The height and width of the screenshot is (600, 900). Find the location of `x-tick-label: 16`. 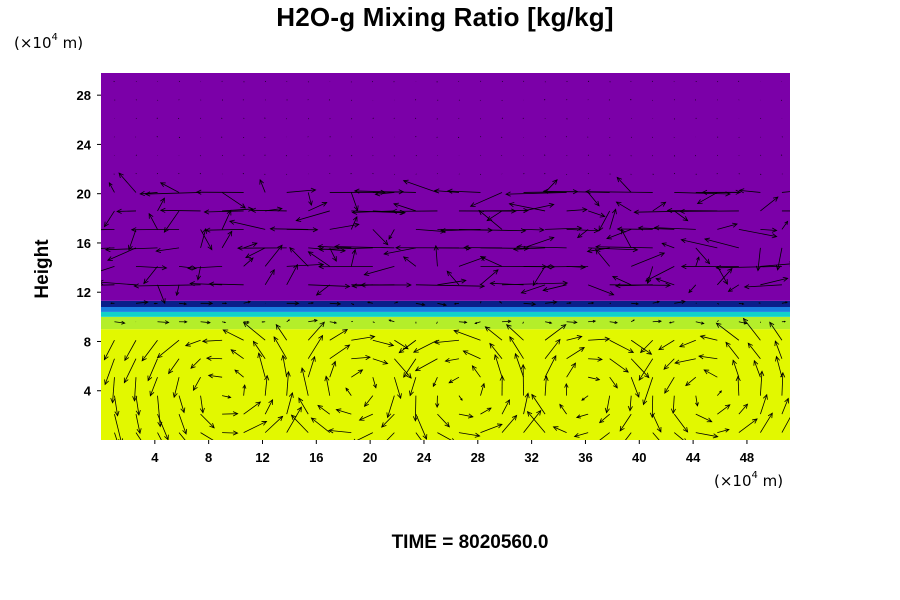

x-tick-label: 16 is located at coordinates (316, 457).